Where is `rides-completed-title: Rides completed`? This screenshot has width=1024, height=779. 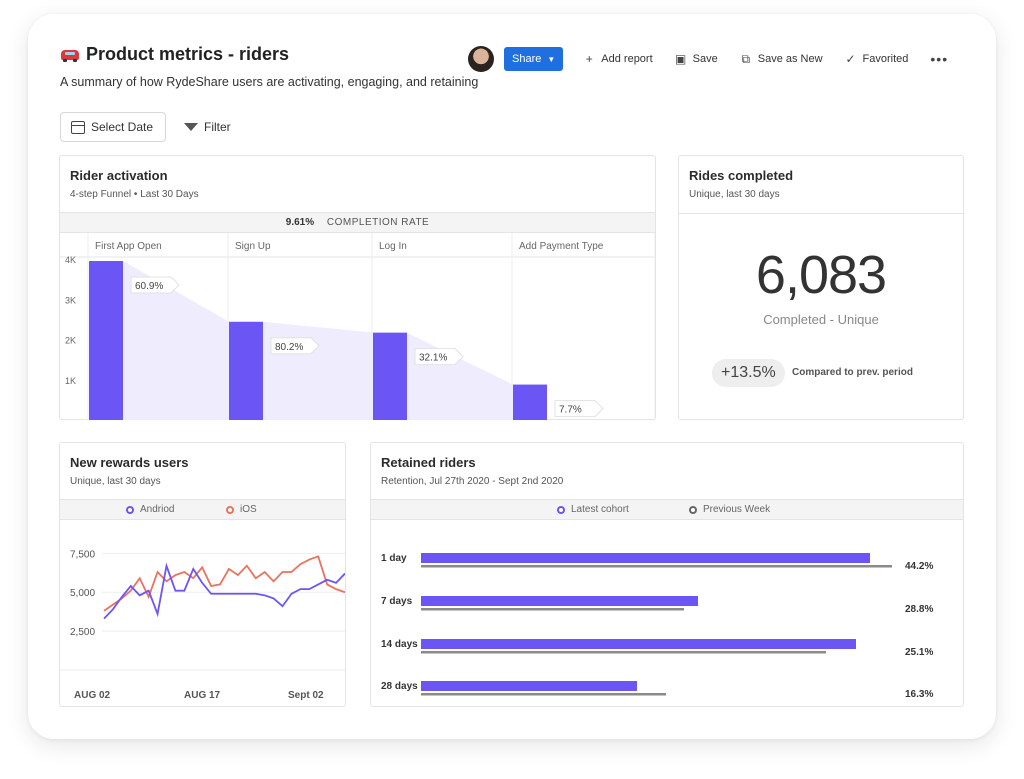 rides-completed-title: Rides completed is located at coordinates (741, 175).